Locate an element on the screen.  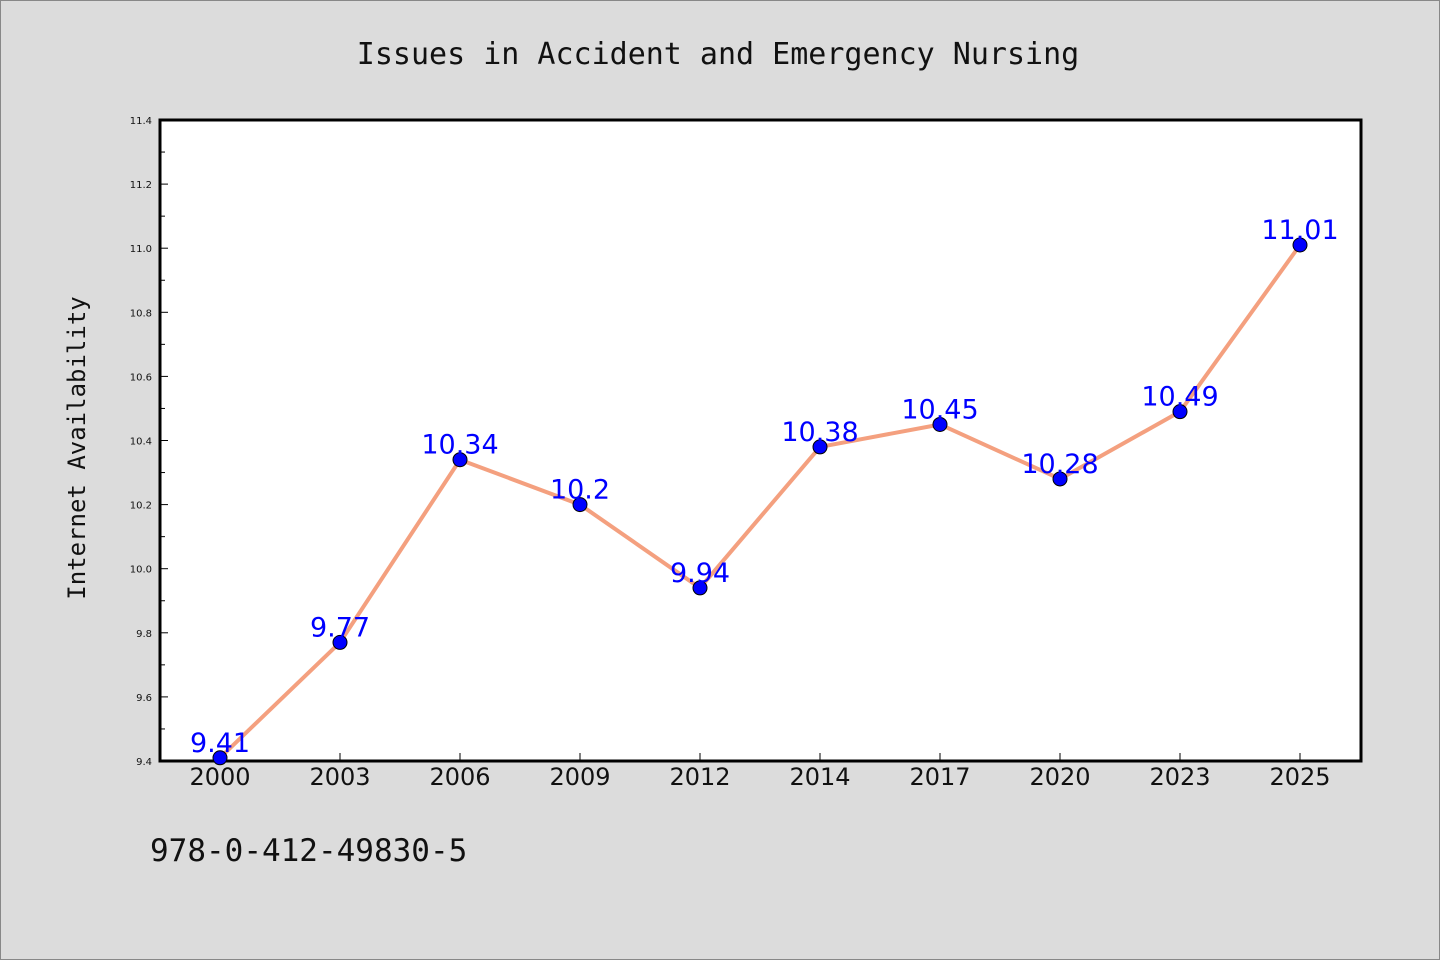
data-label: 9.77 is located at coordinates (340, 627).